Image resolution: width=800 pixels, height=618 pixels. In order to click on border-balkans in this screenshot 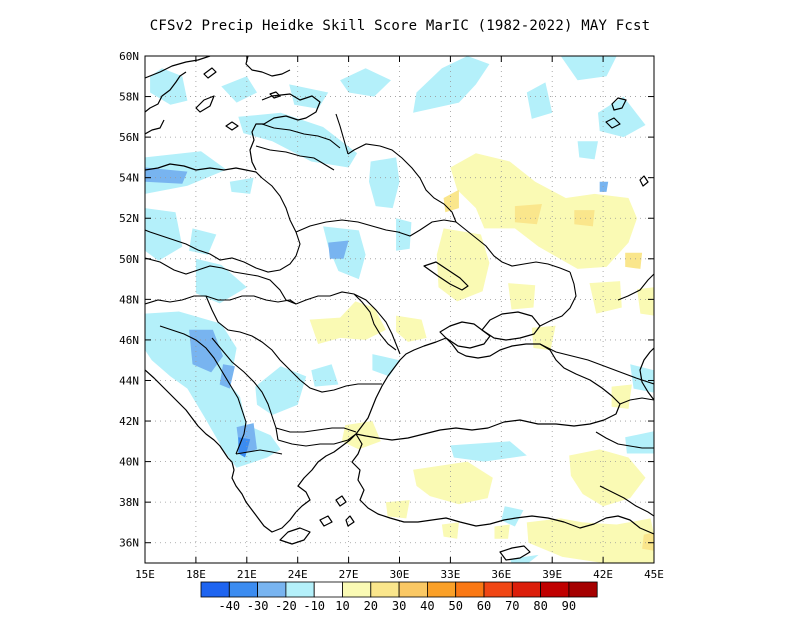, I will do `click(258, 390)`.